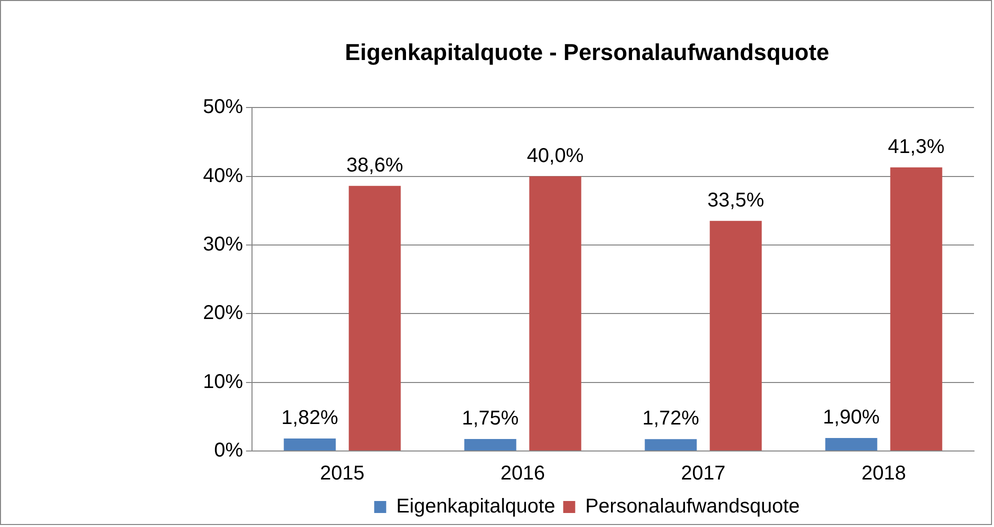 Image resolution: width=994 pixels, height=527 pixels. Describe the element at coordinates (587, 52) in the screenshot. I see `chart-title: Eigenkapitalquote - Personalaufwandsquote` at that location.